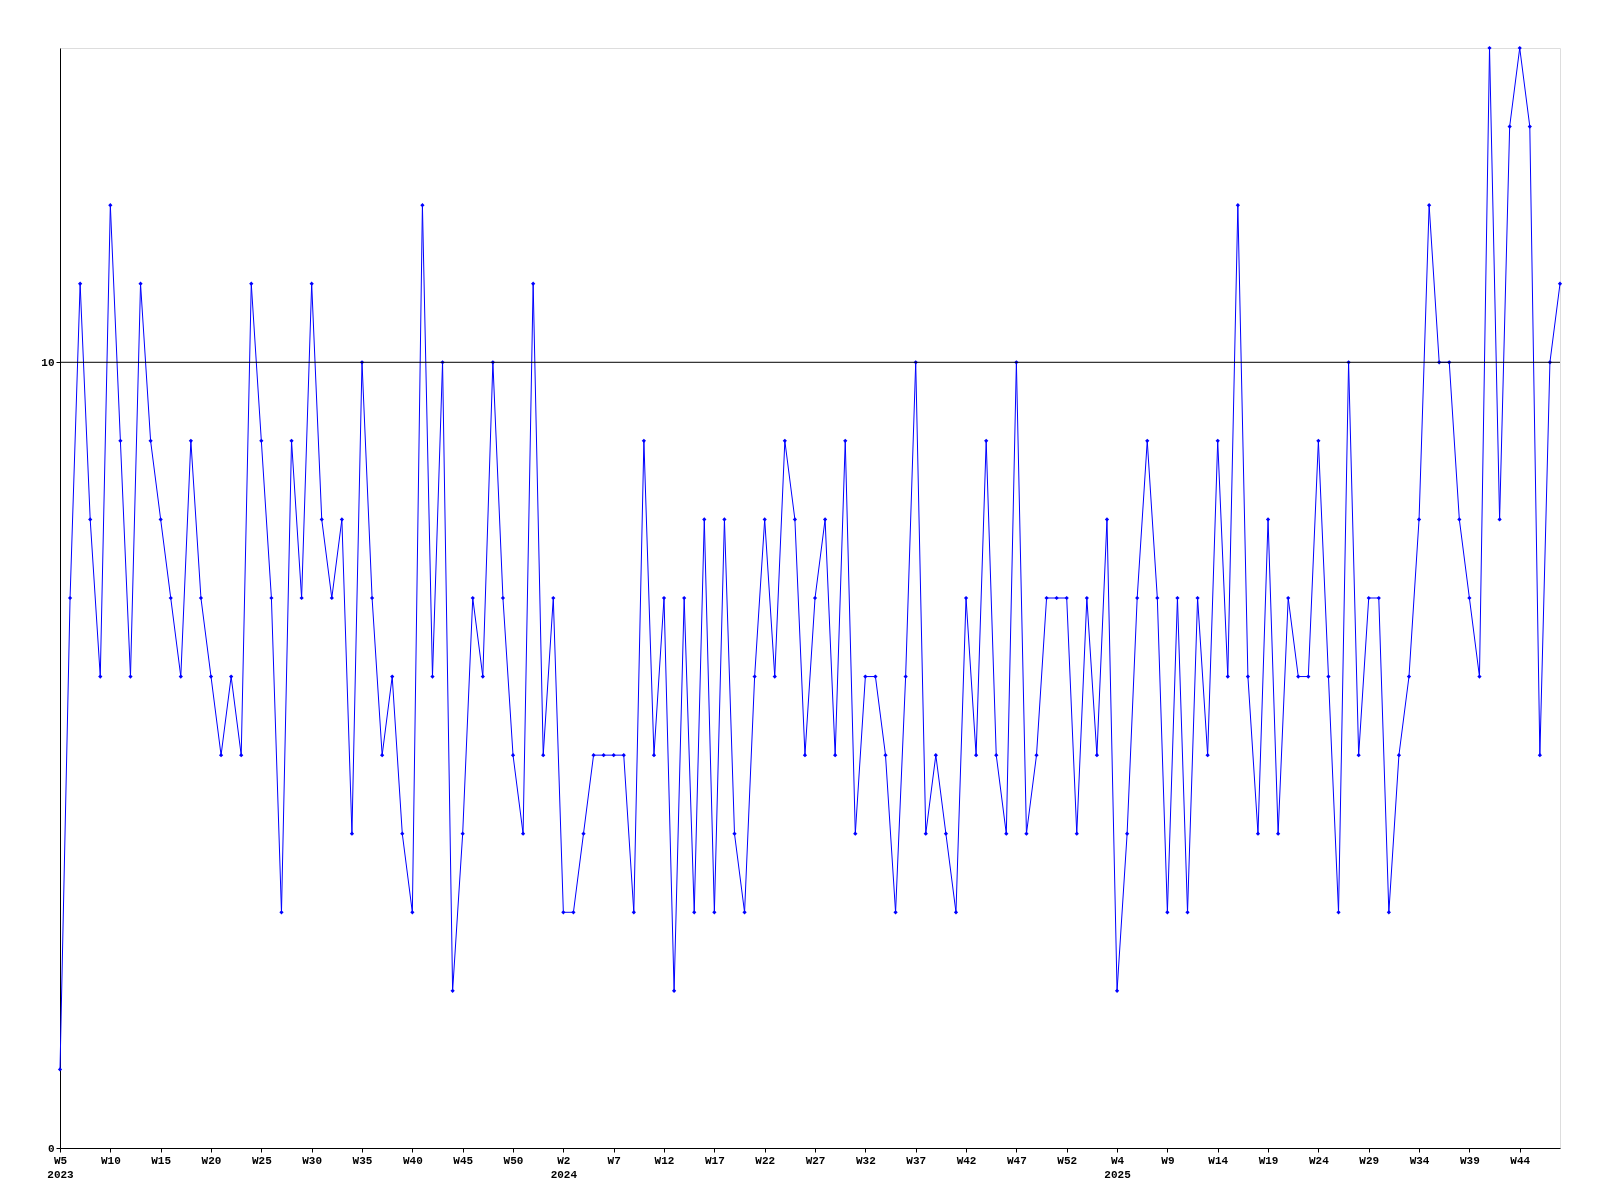  Describe the element at coordinates (1469, 1160) in the screenshot. I see `x-tick-label: W39` at that location.